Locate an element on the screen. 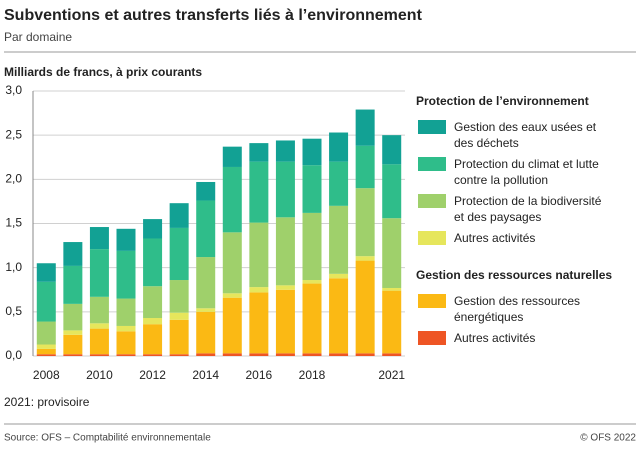 This screenshot has width=640, height=454. y-tick-label: 2,5 is located at coordinates (13, 134).